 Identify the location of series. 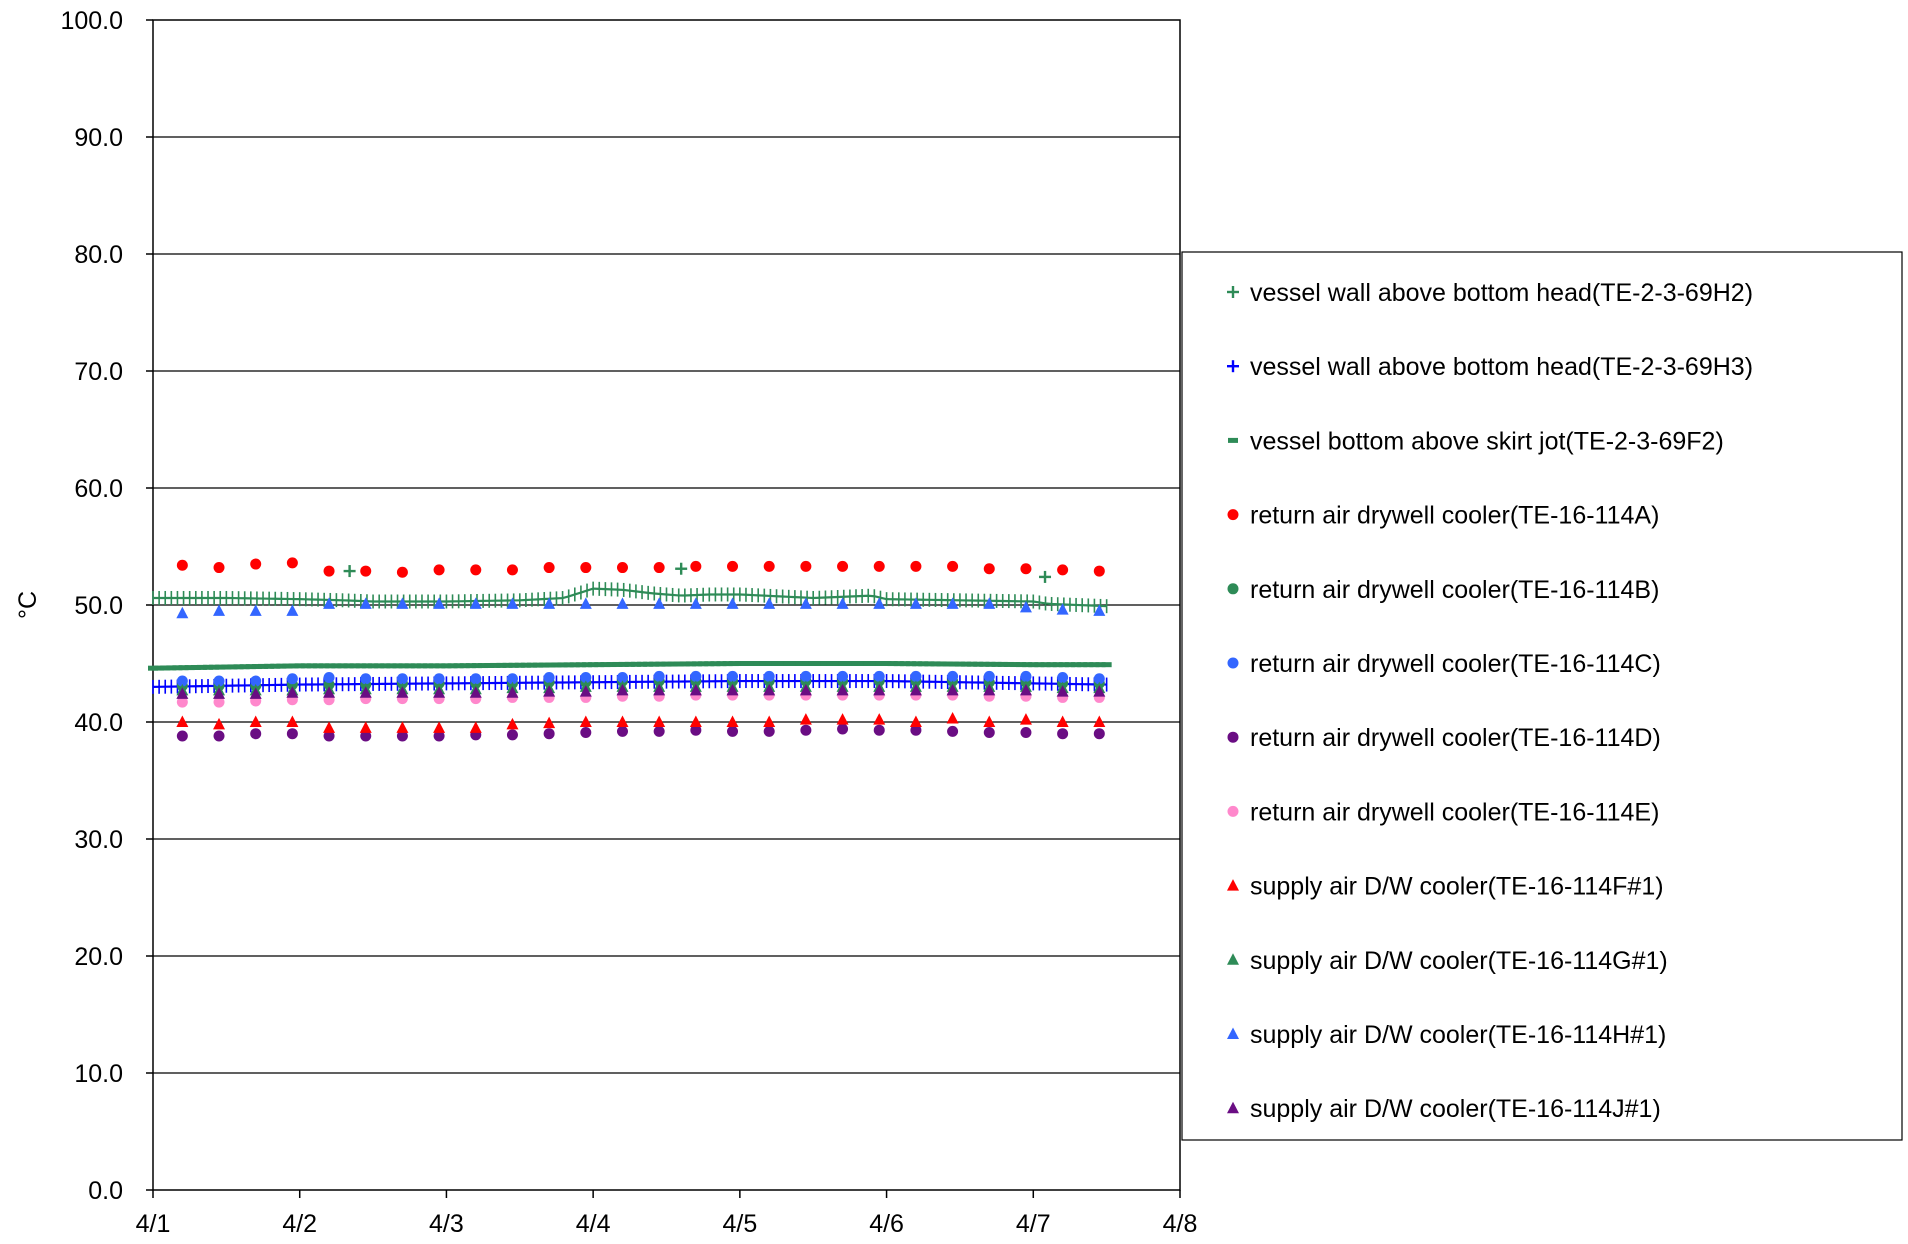
(640, 698).